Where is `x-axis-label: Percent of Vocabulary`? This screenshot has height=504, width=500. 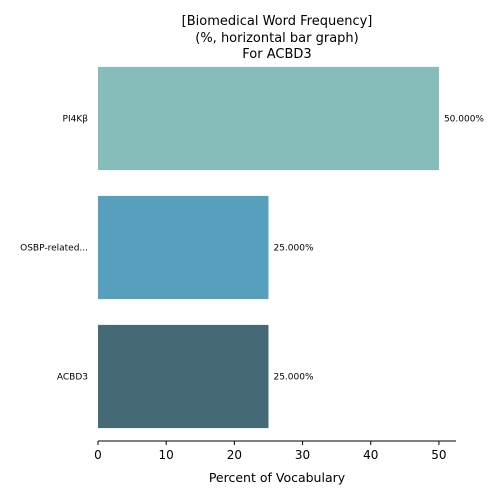 x-axis-label: Percent of Vocabulary is located at coordinates (277, 477).